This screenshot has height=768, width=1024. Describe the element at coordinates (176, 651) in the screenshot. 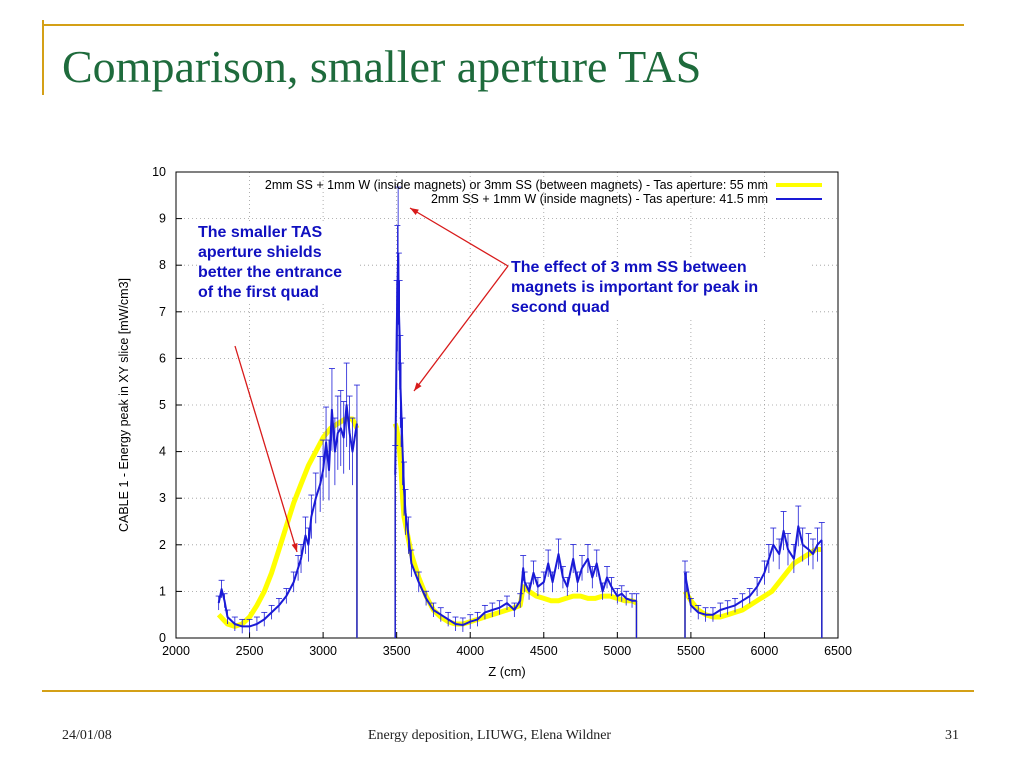

I see `x-tick-label: 2000` at that location.